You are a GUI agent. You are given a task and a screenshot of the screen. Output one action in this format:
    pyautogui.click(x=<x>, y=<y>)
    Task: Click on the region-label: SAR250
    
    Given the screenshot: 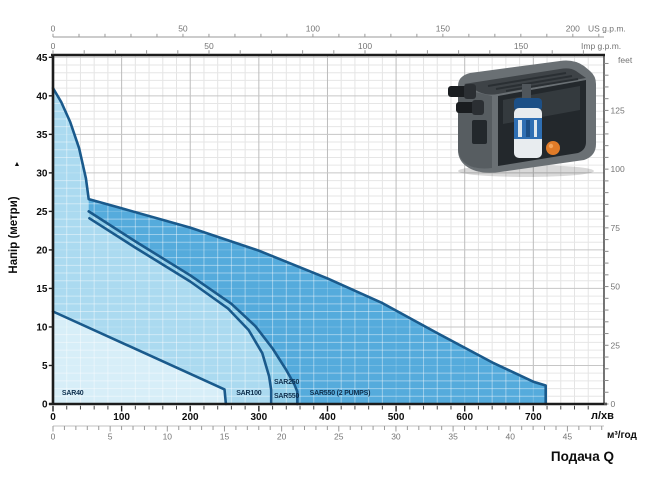 What is the action you would take?
    pyautogui.click(x=287, y=382)
    